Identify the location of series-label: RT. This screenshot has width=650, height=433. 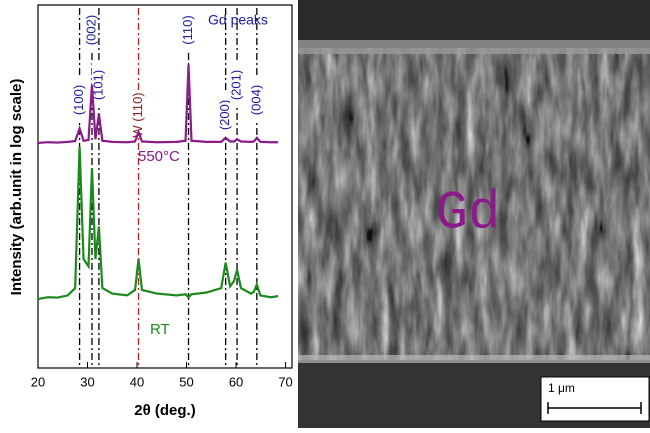
(160, 329).